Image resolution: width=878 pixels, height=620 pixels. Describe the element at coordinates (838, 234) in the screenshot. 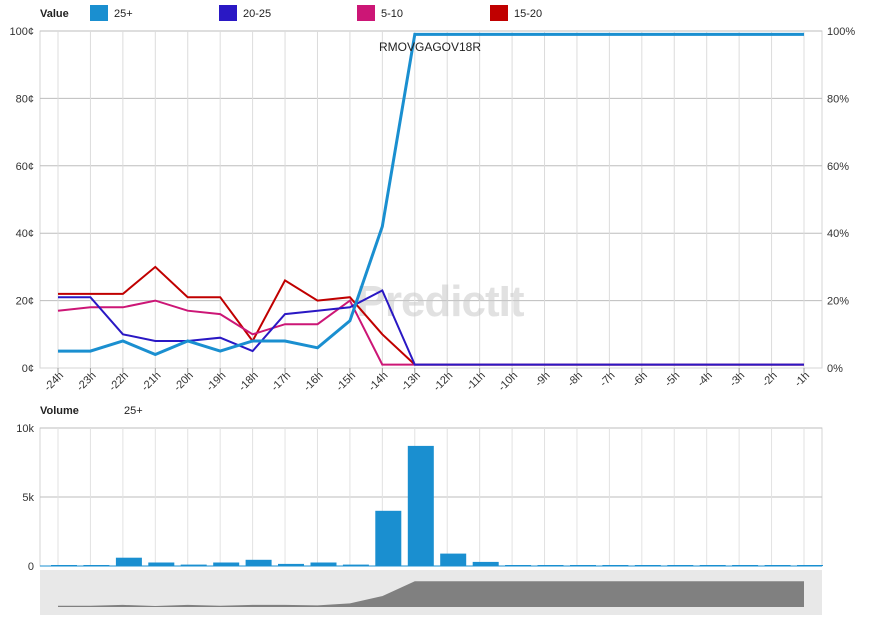

I see `value-y2-tick-label: 40%` at that location.